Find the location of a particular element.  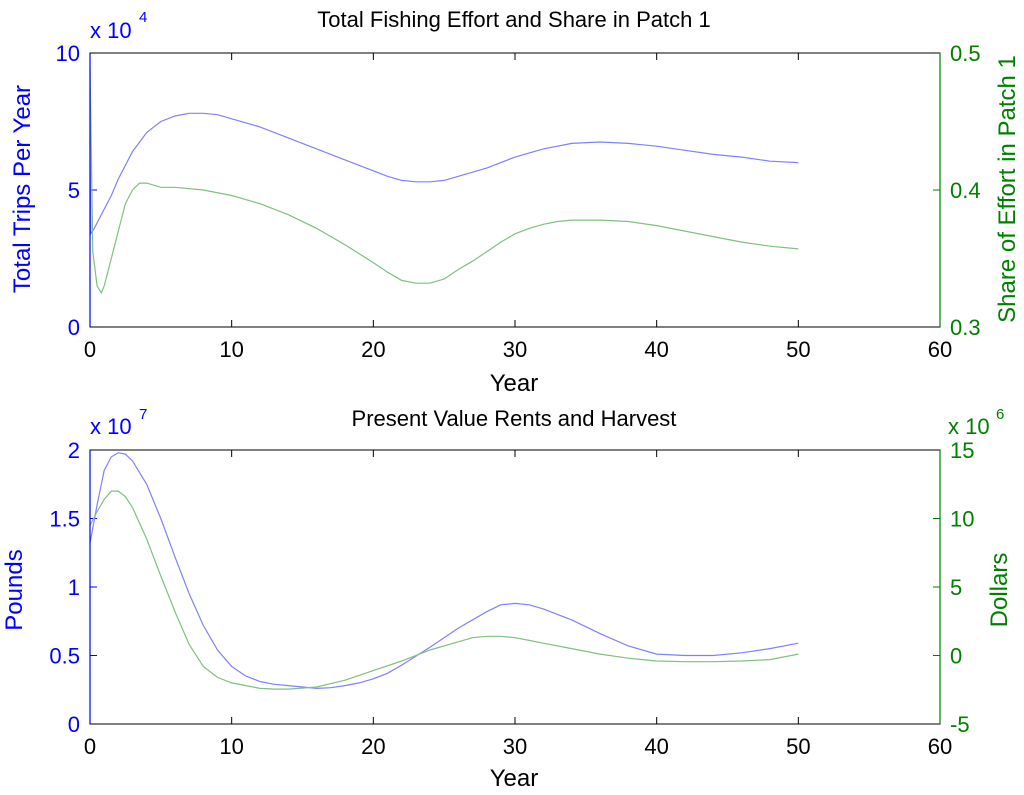

left-multiplier-exponent: 4 is located at coordinates (143, 17).